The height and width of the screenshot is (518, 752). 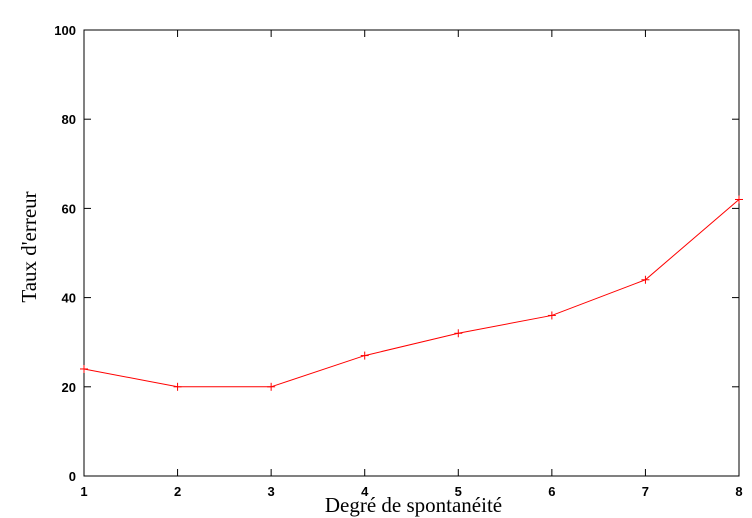 I want to click on x-tick-label: 7, so click(x=645, y=491).